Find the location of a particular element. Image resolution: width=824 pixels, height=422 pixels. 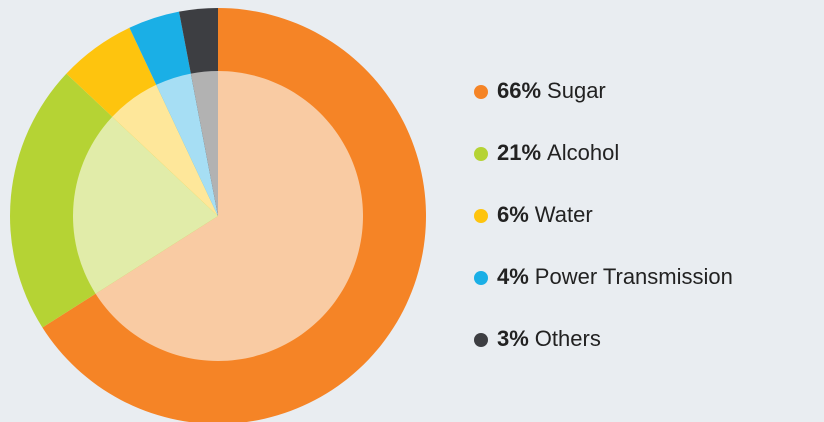

legend-entry: 3% Others is located at coordinates (549, 338).